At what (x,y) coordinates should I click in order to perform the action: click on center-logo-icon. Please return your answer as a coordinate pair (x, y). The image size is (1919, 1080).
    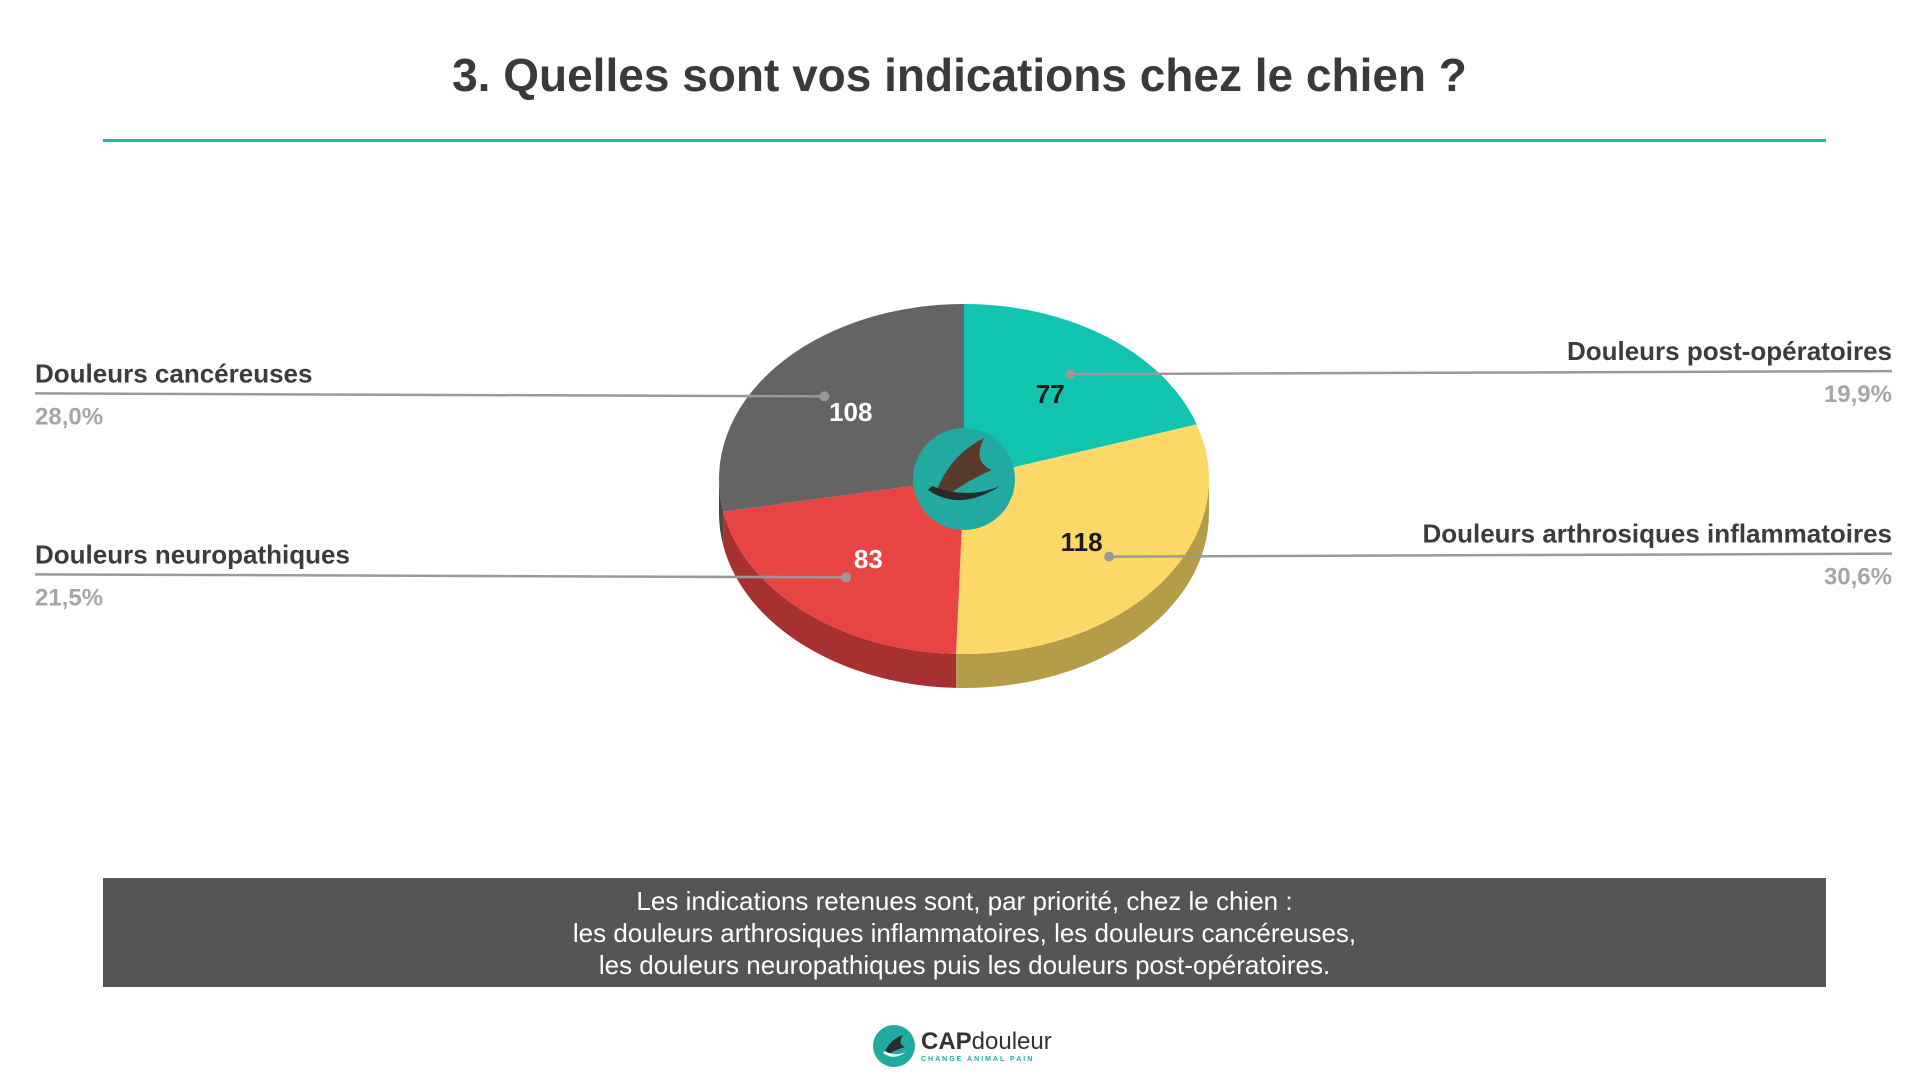
    Looking at the image, I should click on (964, 479).